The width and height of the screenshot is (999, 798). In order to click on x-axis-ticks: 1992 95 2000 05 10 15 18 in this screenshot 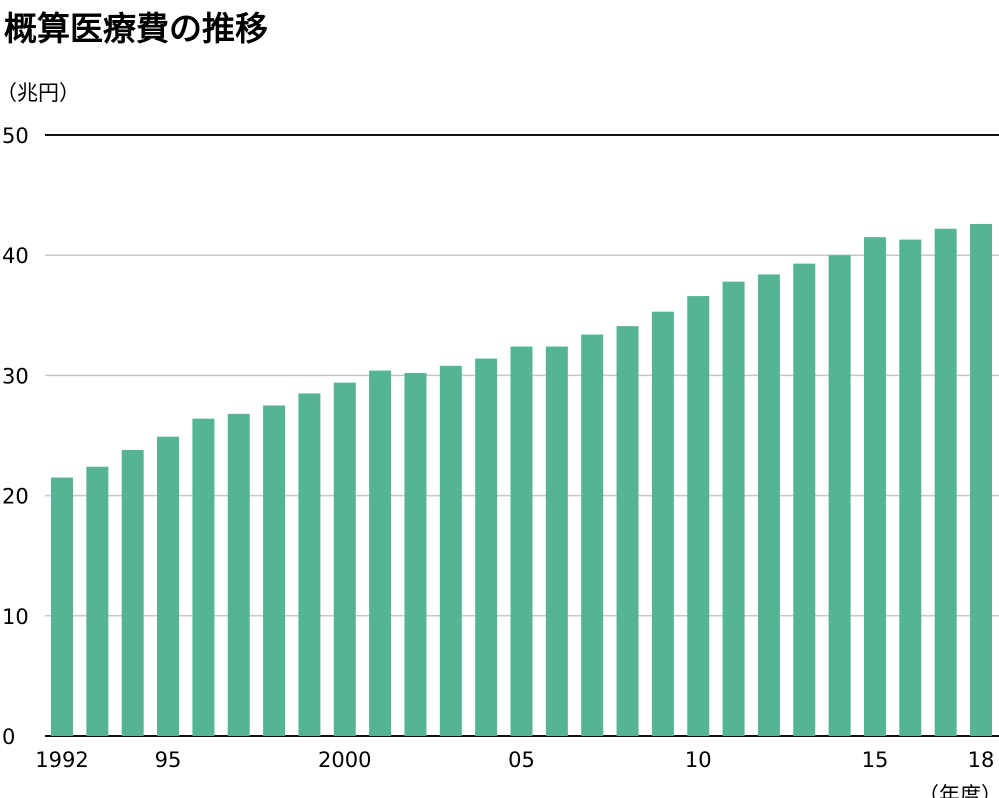, I will do `click(514, 760)`.